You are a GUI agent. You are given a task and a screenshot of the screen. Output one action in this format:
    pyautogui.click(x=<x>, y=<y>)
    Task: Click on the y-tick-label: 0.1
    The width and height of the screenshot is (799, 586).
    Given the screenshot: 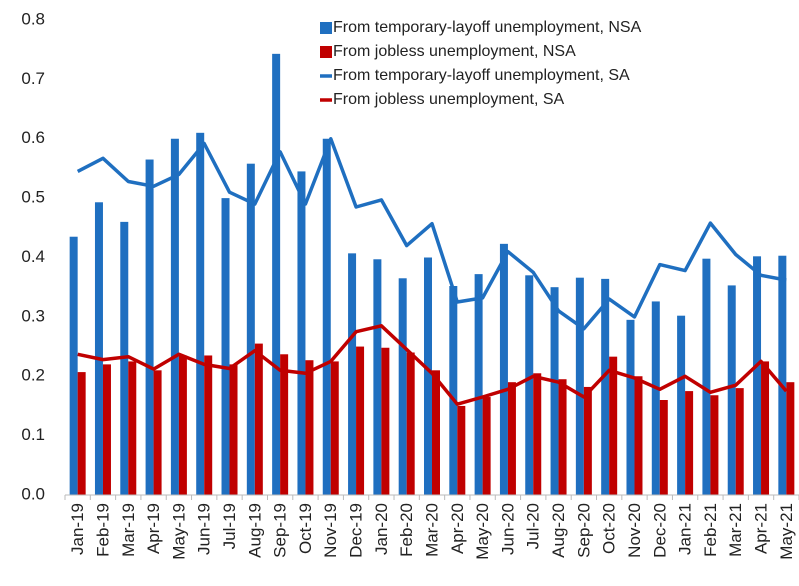 What is the action you would take?
    pyautogui.click(x=33, y=434)
    